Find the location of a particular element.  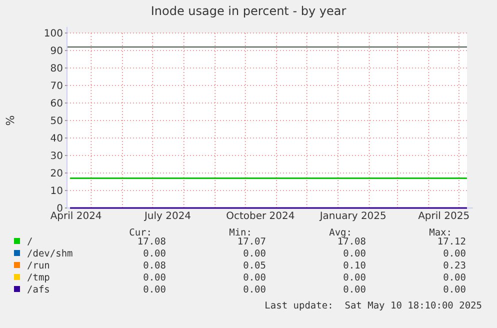

text: 17.07 is located at coordinates (251, 242).